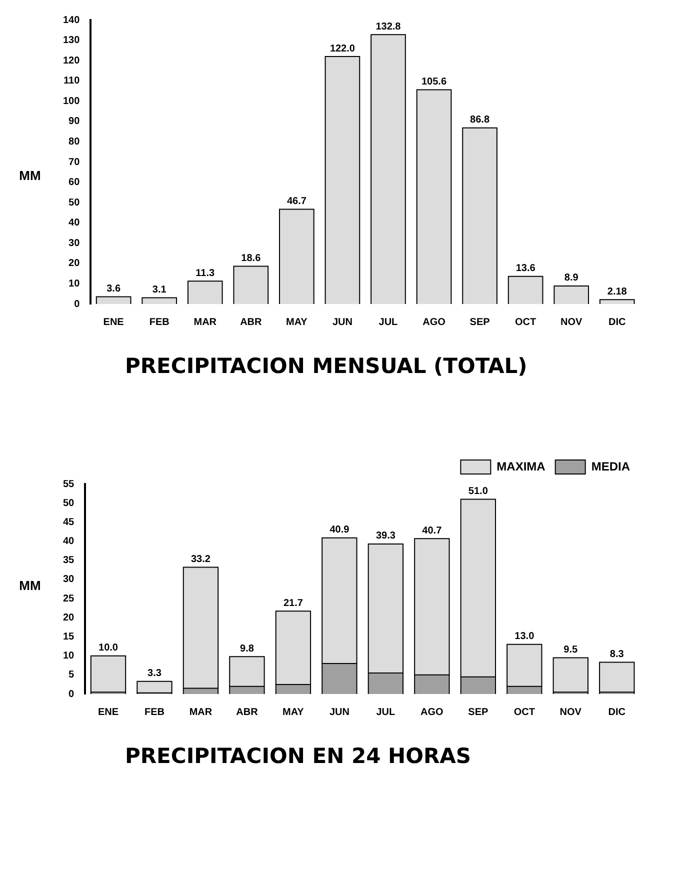 Image resolution: width=684 pixels, height=879 pixels. Describe the element at coordinates (298, 756) in the screenshot. I see `text: PRECIPITACION EN 24 HORAS` at that location.